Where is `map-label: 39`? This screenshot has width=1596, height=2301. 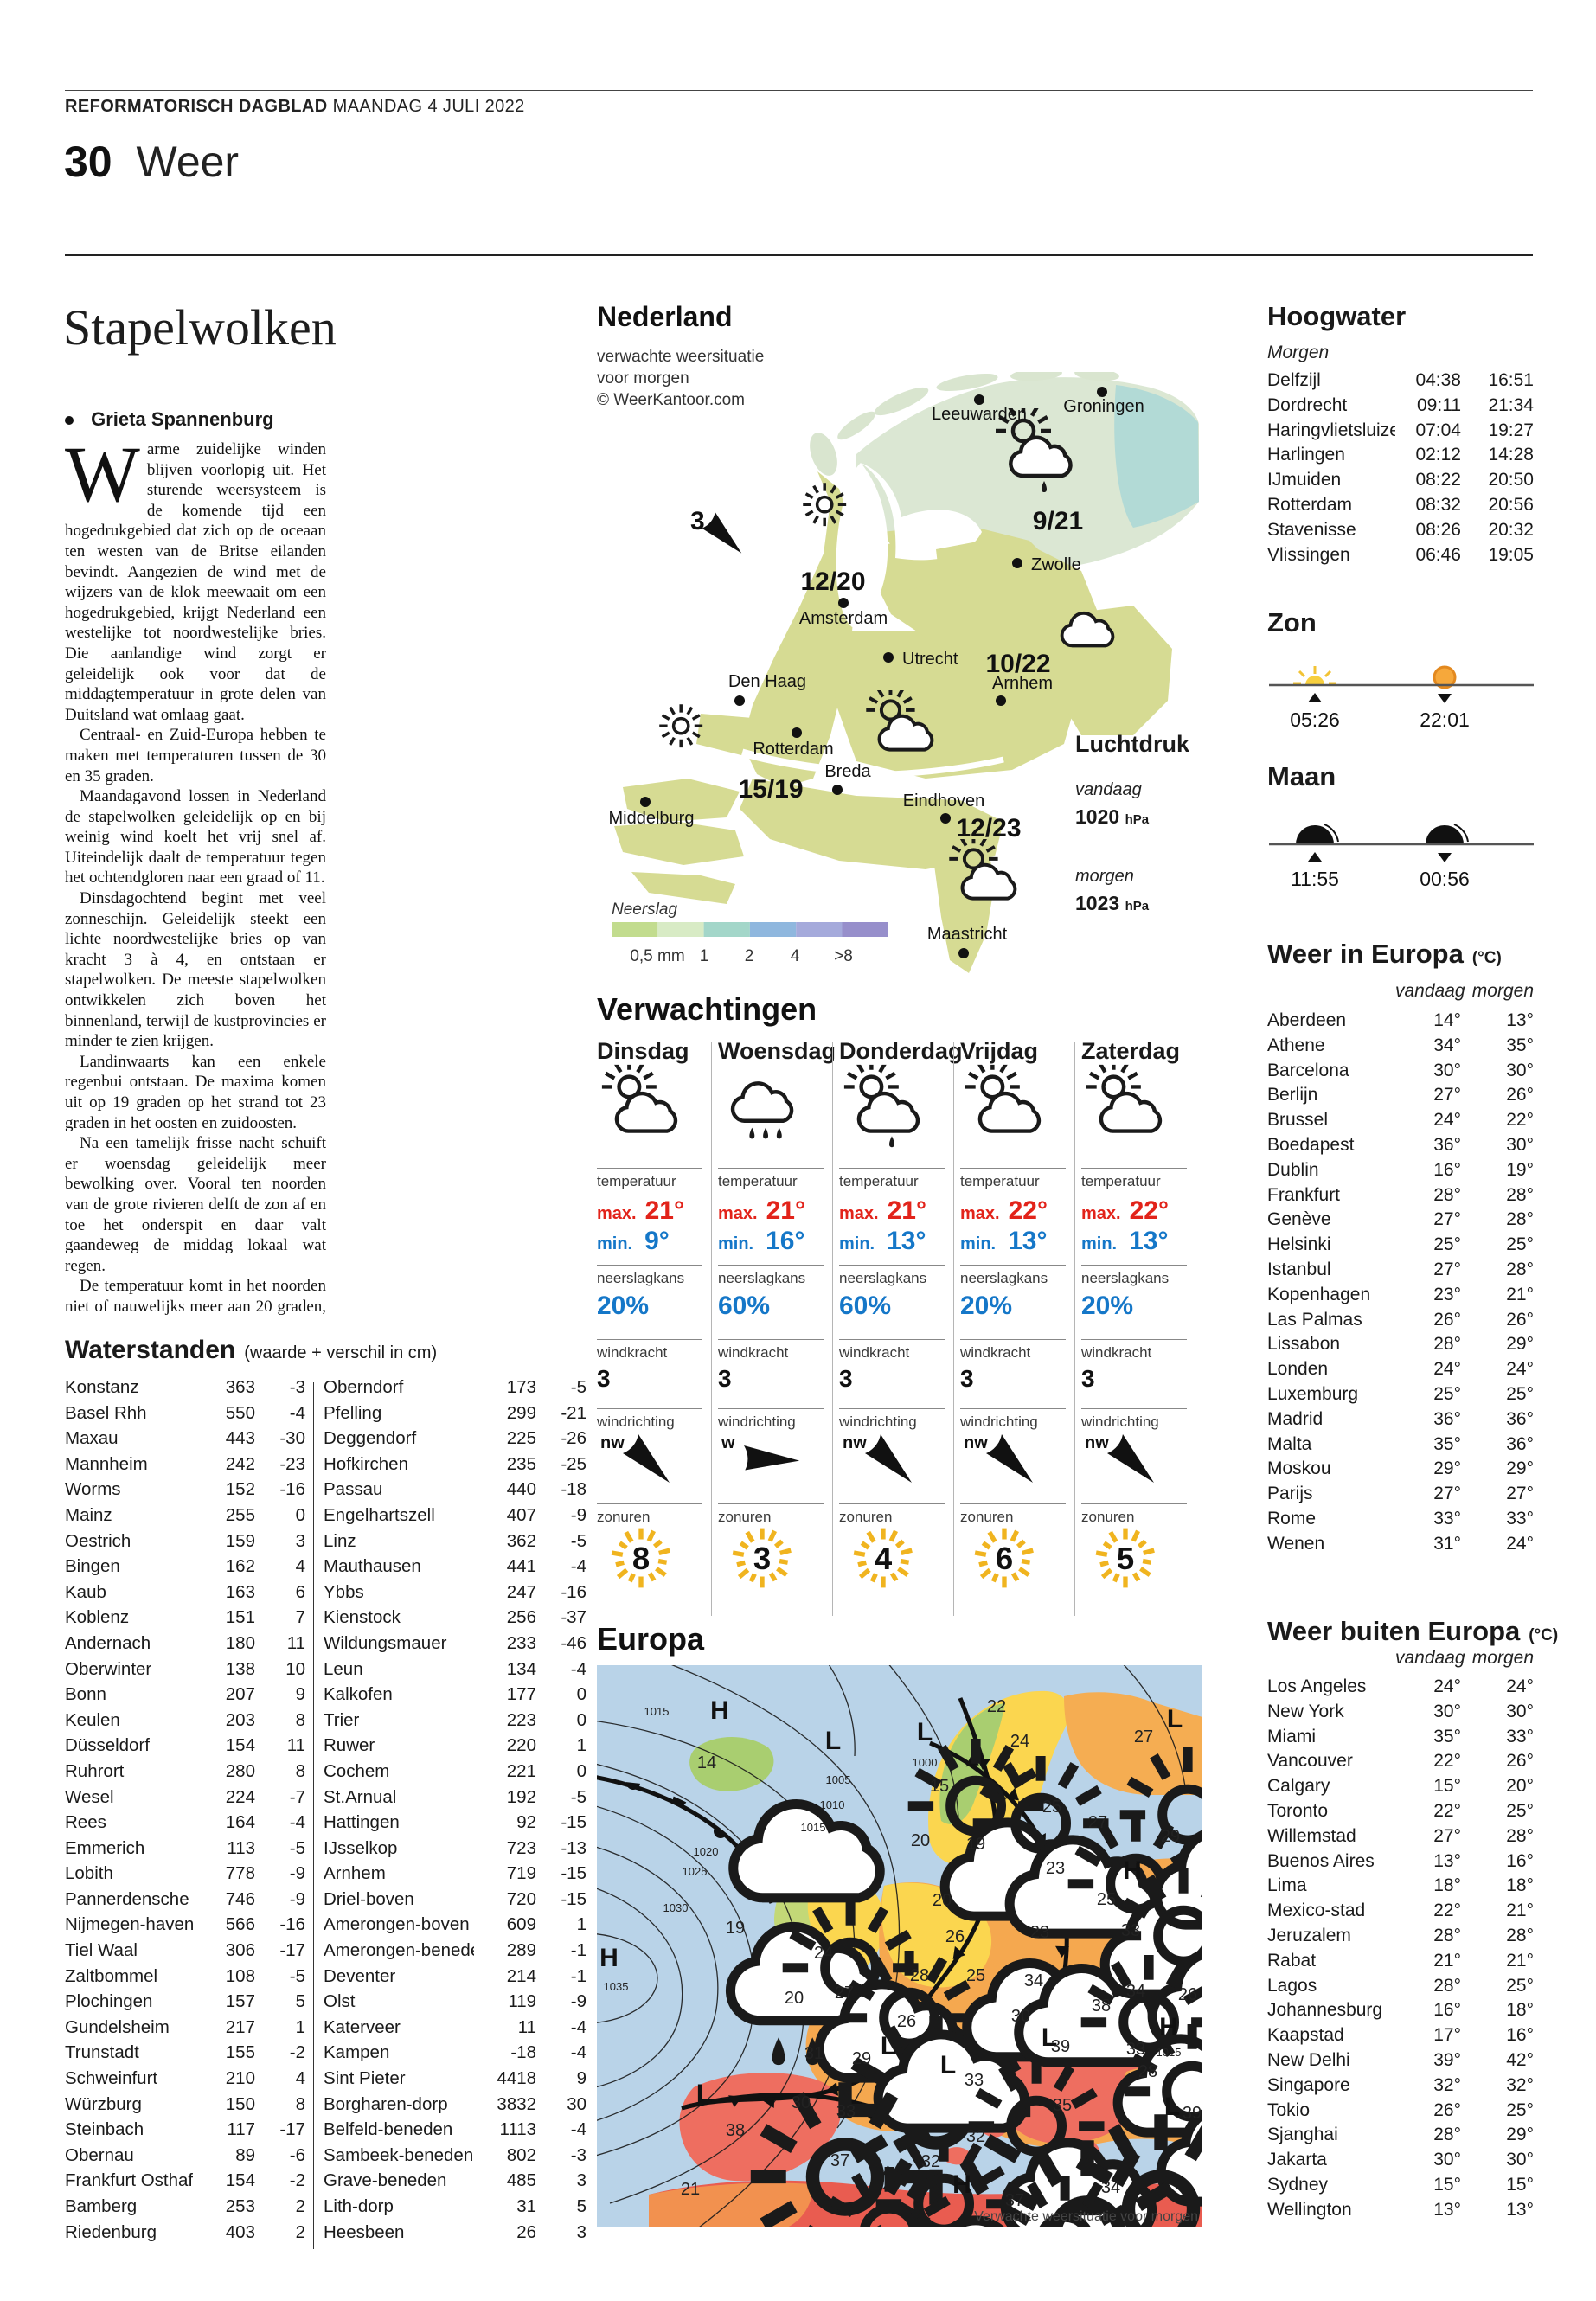 map-label: 39 is located at coordinates (1193, 2114).